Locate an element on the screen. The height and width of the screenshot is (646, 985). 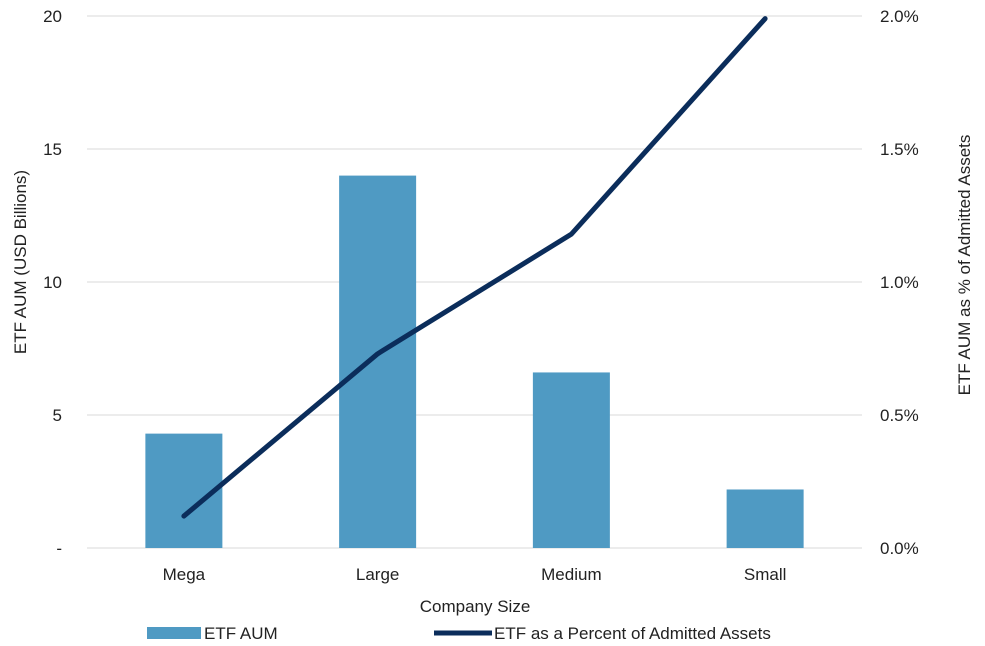
x-tick-label: Medium is located at coordinates (571, 574).